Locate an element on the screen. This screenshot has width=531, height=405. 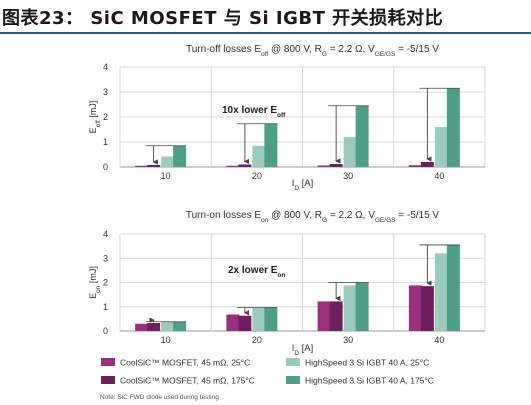
y-axis-label: Eoff [mJ] is located at coordinates (95, 117).